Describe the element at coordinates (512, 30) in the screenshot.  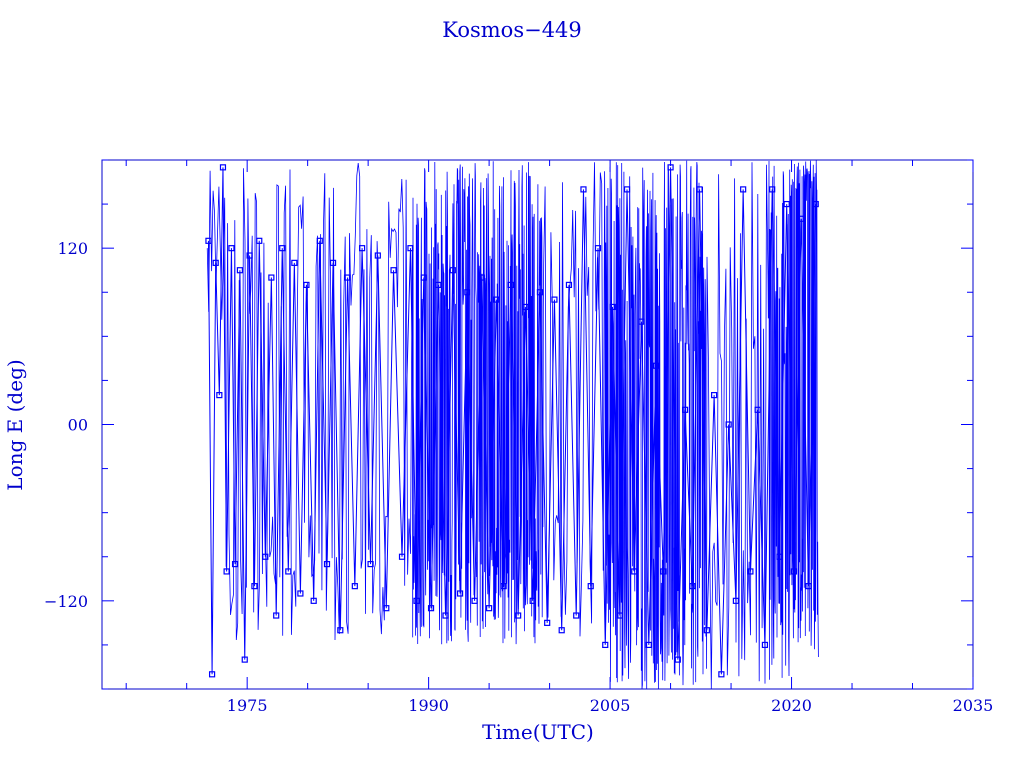
I see `chart-title: Kosmos−449` at that location.